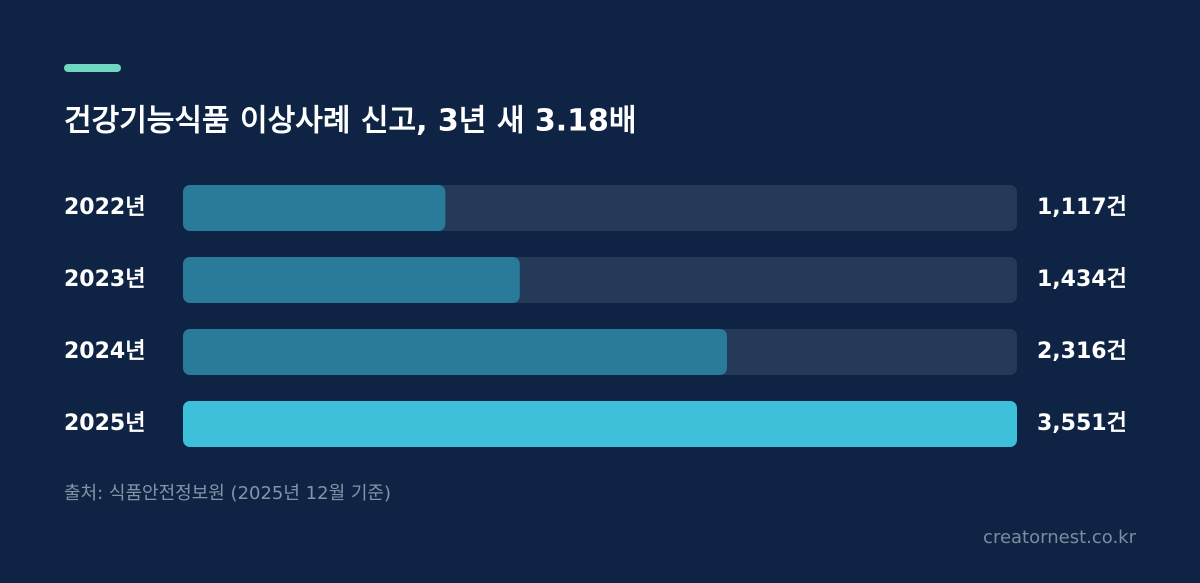 This screenshot has height=583, width=1200. Describe the element at coordinates (1082, 351) in the screenshot. I see `value-label: 2,316건` at that location.